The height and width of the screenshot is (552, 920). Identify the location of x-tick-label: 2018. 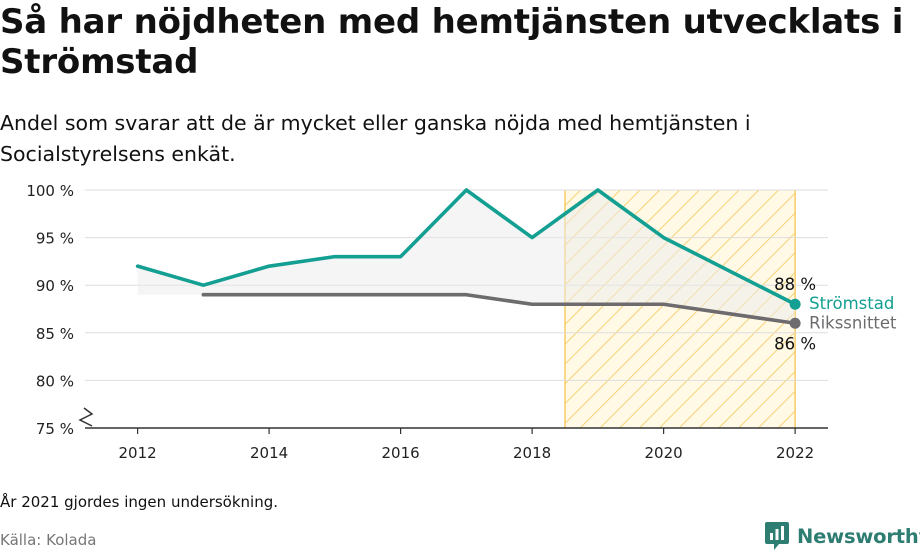
(532, 453).